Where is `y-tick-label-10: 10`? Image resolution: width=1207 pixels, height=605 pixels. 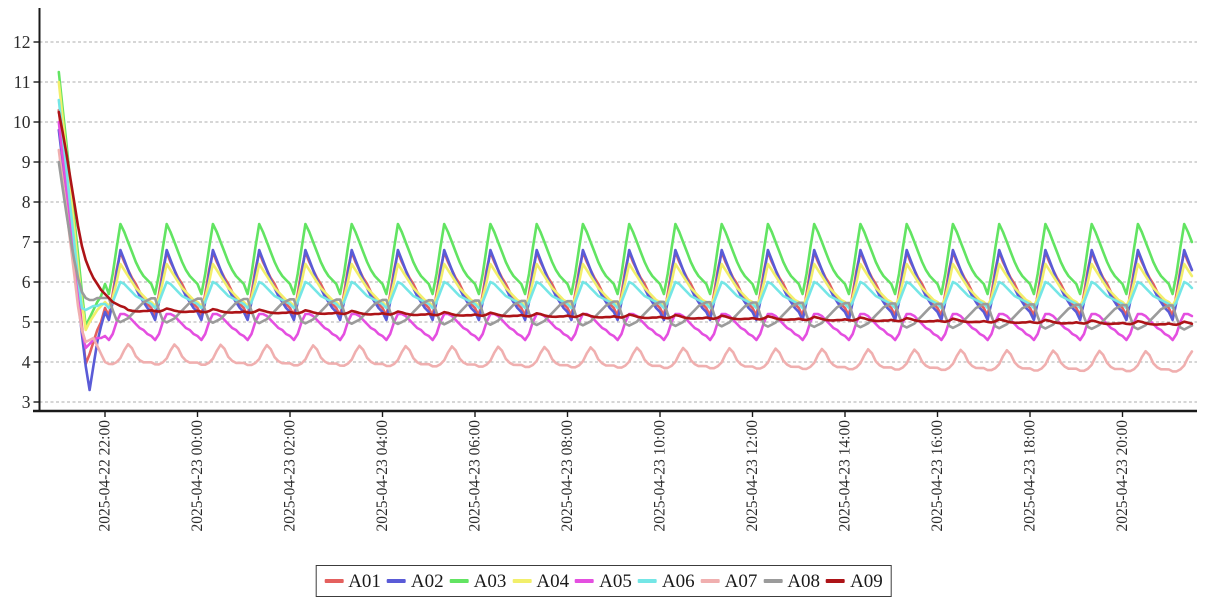 y-tick-label-10: 10 is located at coordinates (22, 122).